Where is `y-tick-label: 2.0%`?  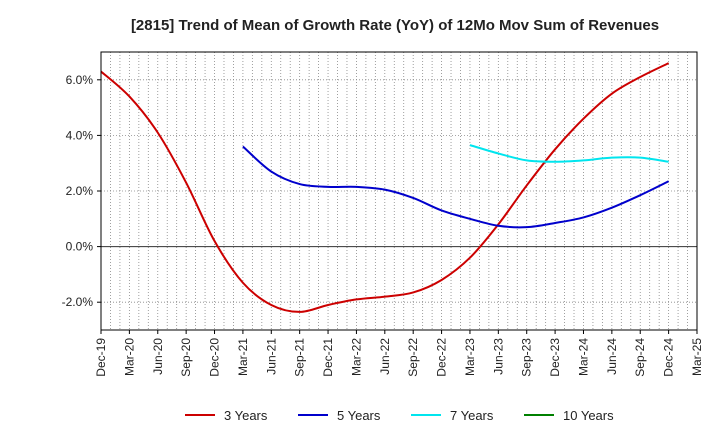 y-tick-label: 2.0% is located at coordinates (80, 191).